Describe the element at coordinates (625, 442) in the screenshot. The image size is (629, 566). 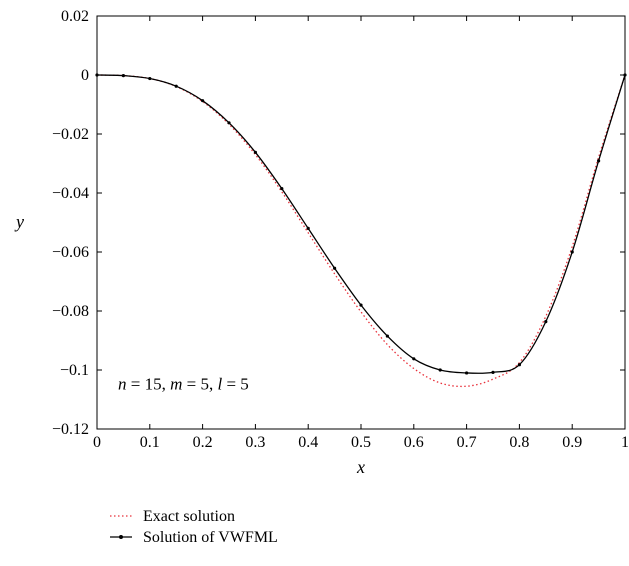
I see `x-tick-label: 1` at that location.